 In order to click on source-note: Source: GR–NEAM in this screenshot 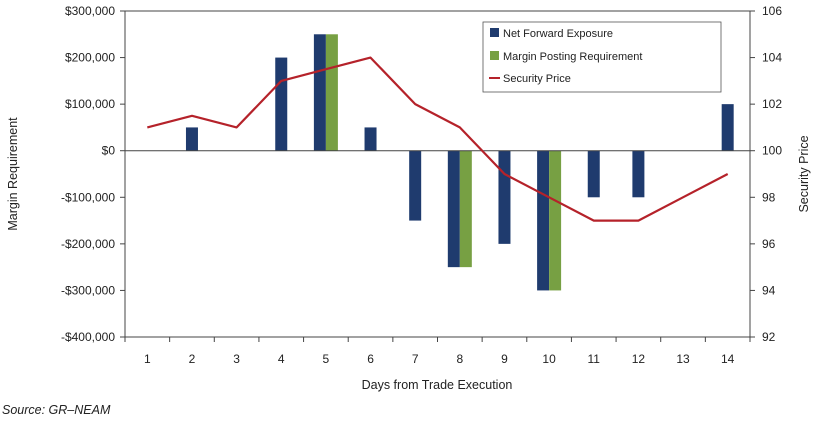, I will do `click(56, 410)`.